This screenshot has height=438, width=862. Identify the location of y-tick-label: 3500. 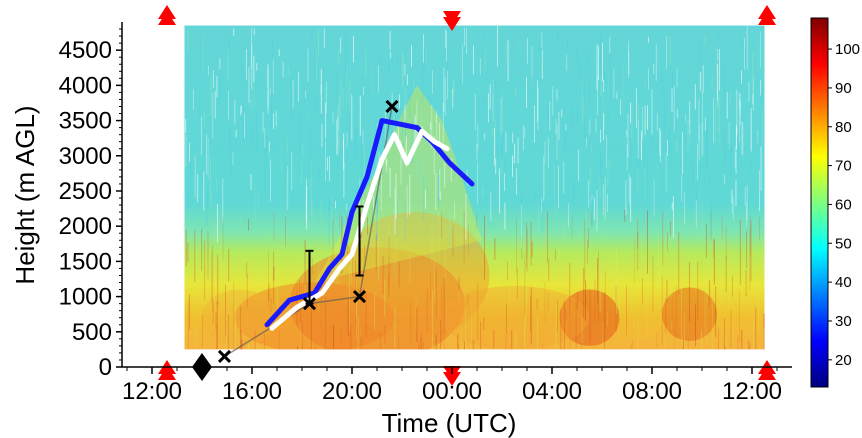
(85, 121).